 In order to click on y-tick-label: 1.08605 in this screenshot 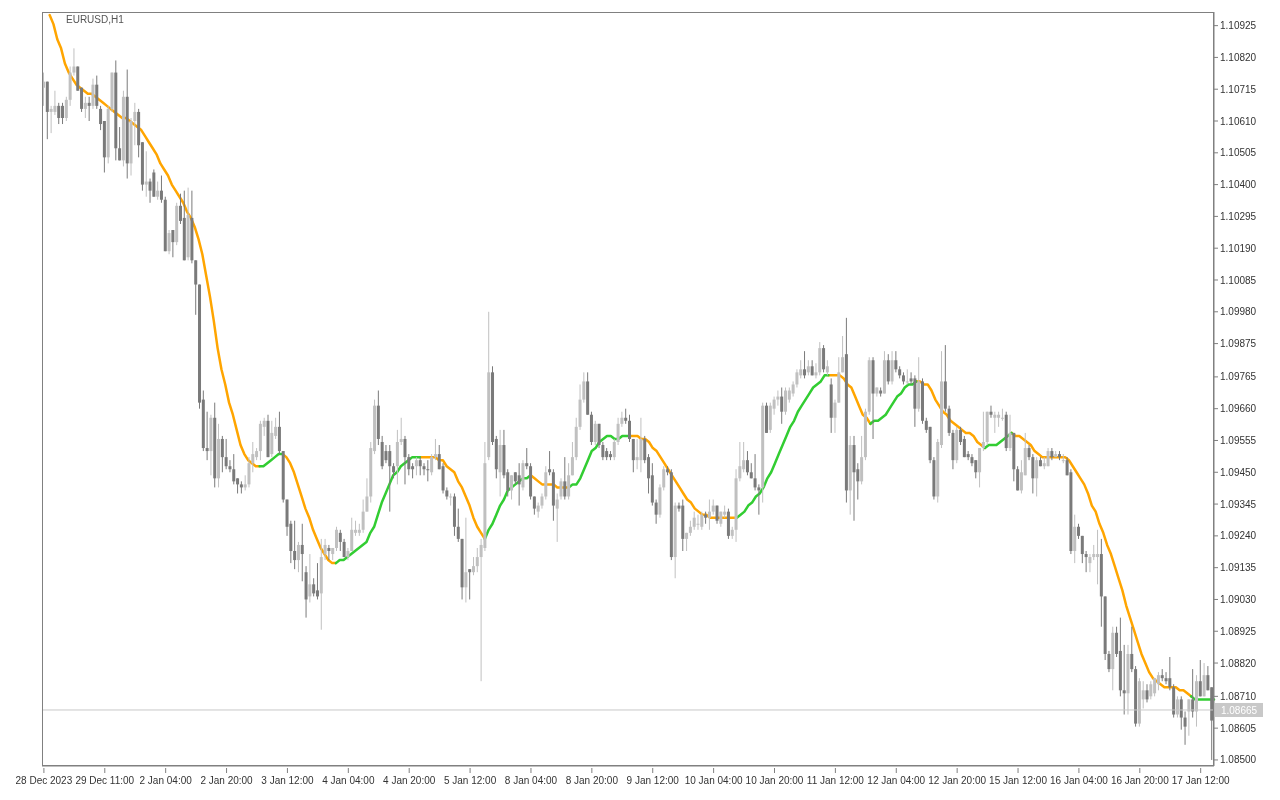, I will do `click(1238, 728)`.